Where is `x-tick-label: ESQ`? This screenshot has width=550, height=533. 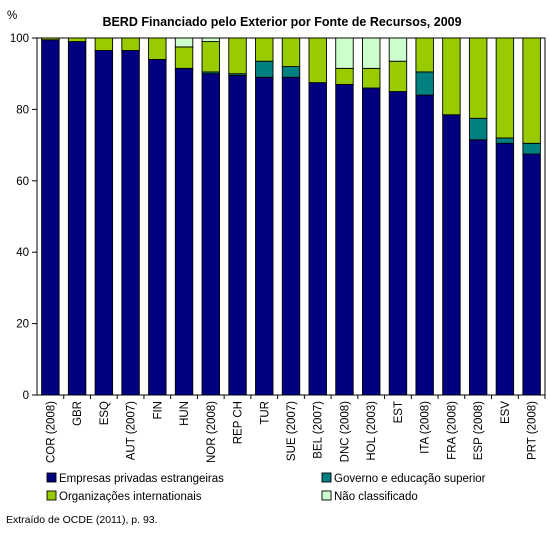 x-tick-label: ESQ is located at coordinates (105, 413).